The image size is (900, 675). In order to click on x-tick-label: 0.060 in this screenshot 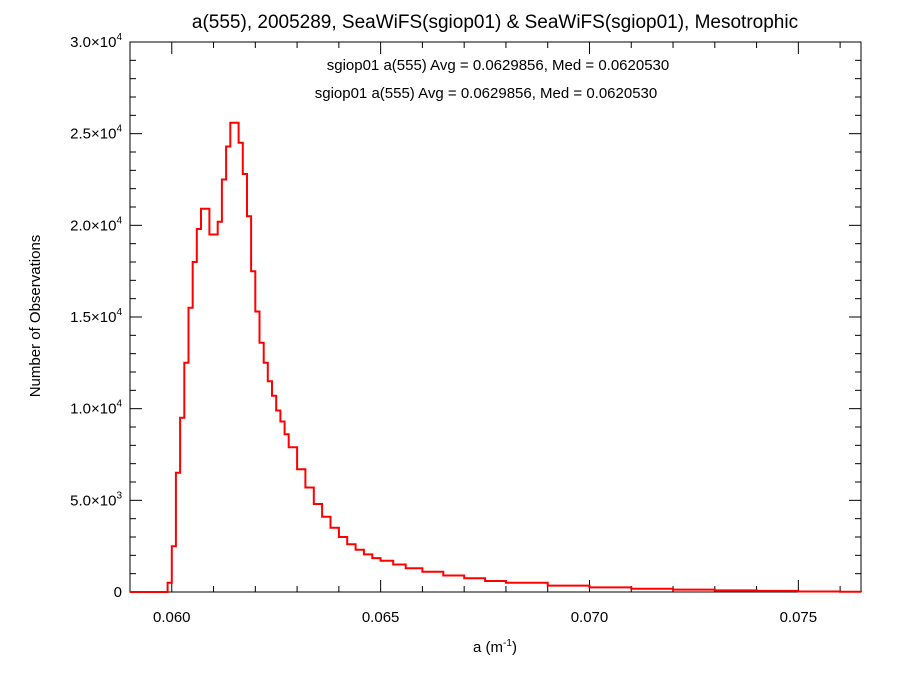, I will do `click(172, 617)`.